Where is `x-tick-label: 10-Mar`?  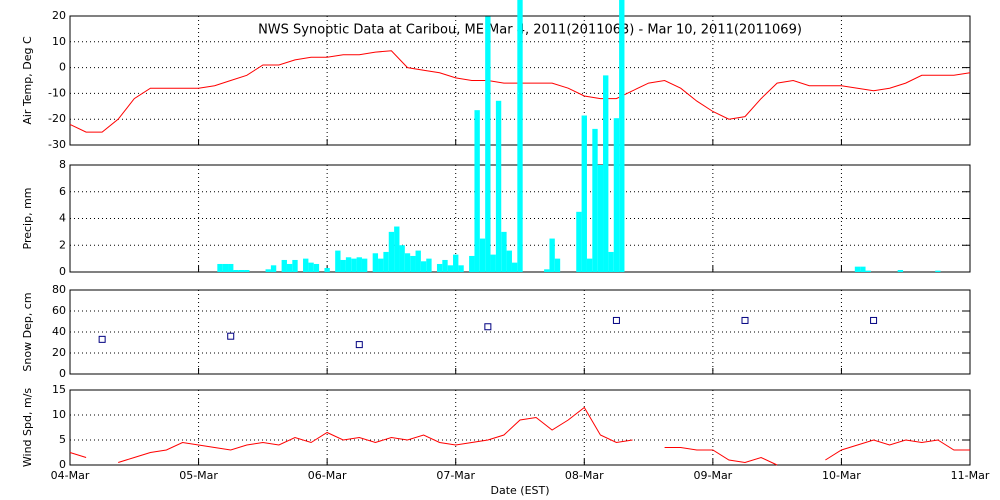
x-tick-label: 10-Mar is located at coordinates (841, 475).